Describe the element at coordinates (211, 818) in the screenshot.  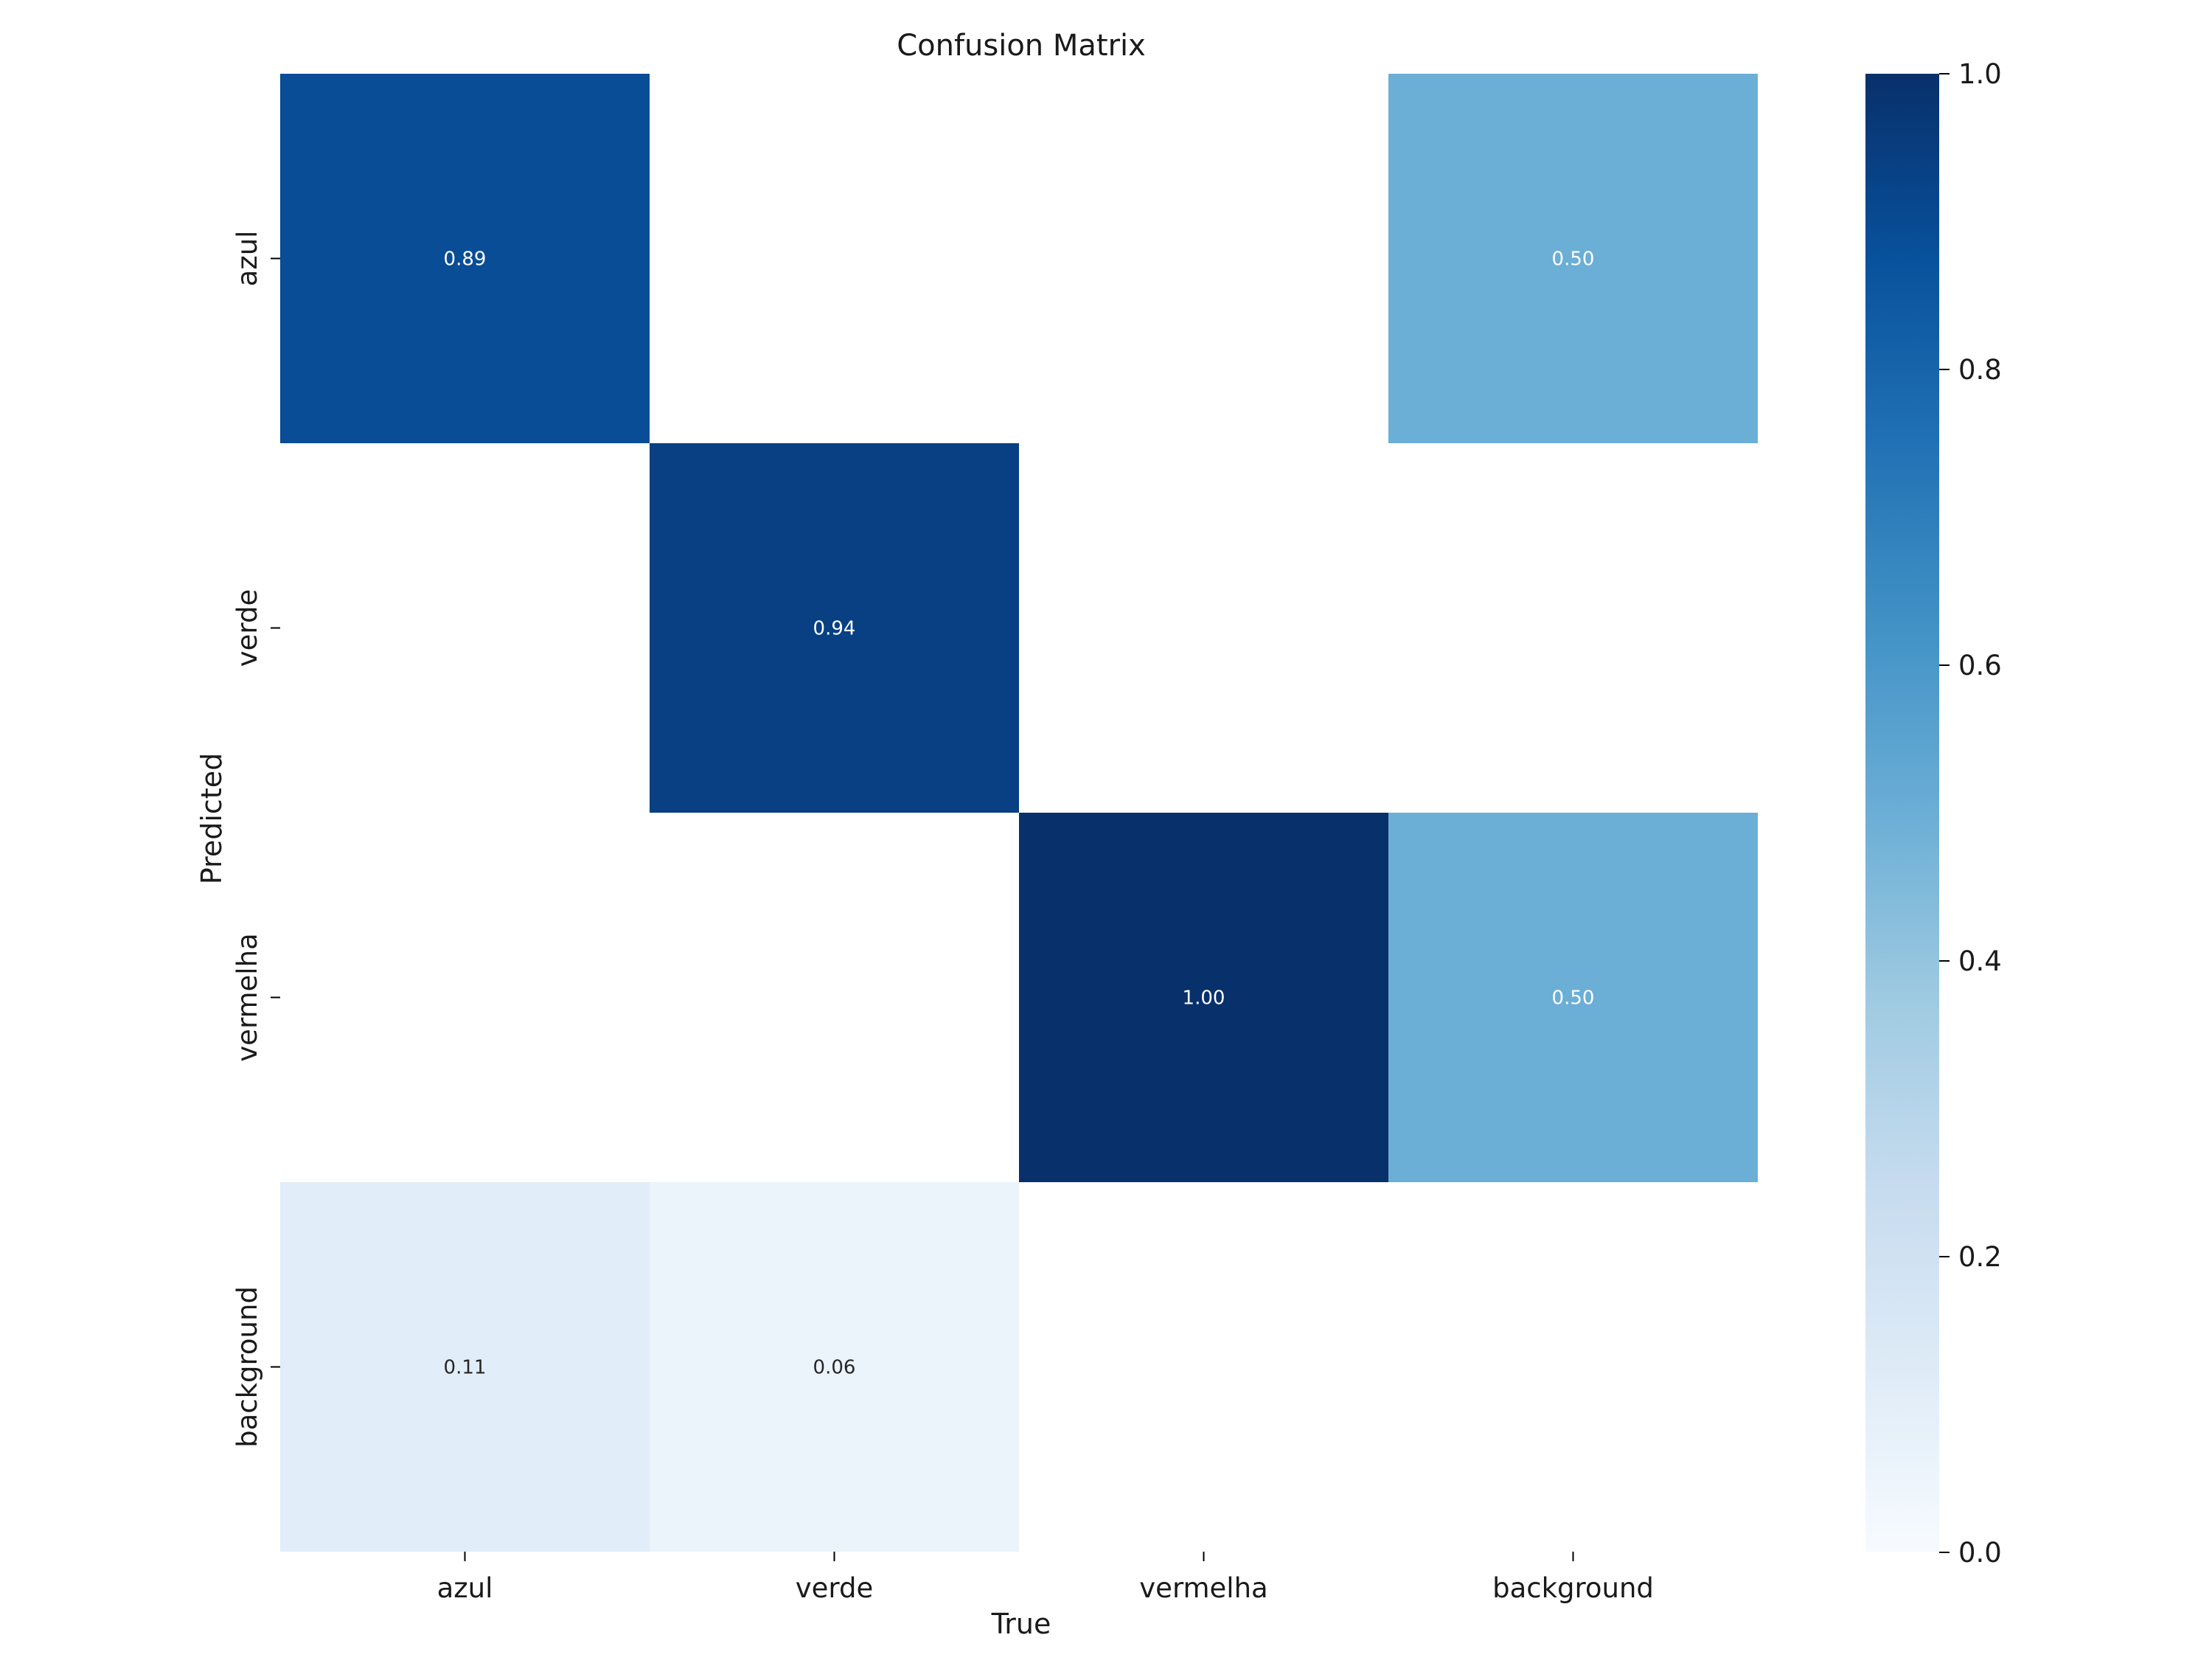
I see `y-axis-label: Predicted` at that location.